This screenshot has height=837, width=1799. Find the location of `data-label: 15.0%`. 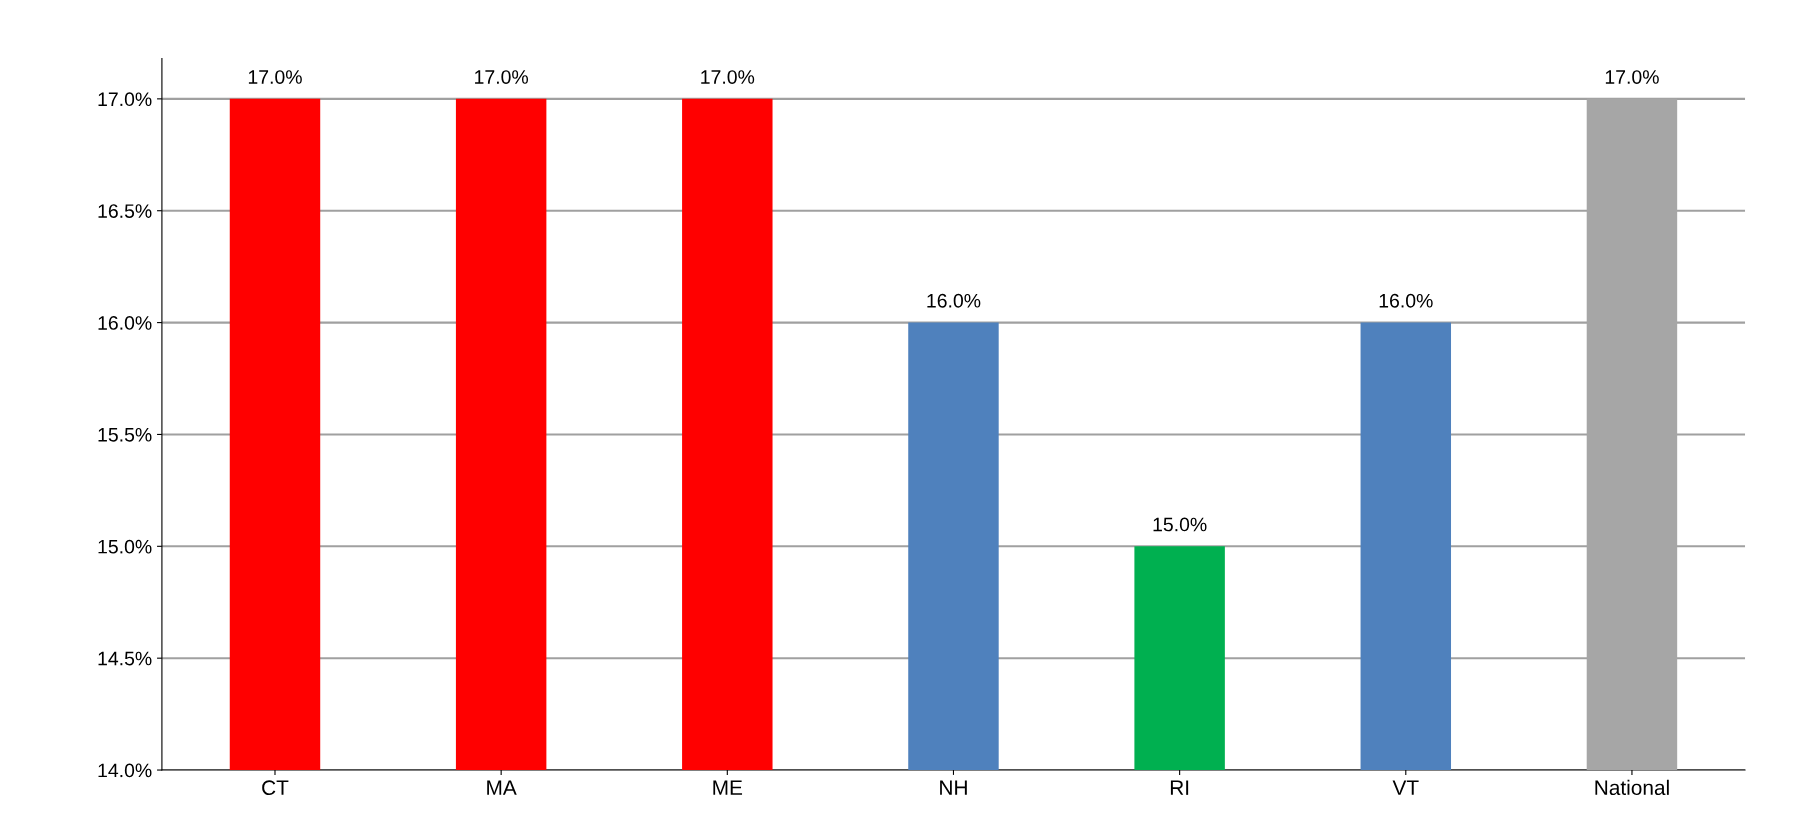

data-label: 15.0% is located at coordinates (1180, 524).